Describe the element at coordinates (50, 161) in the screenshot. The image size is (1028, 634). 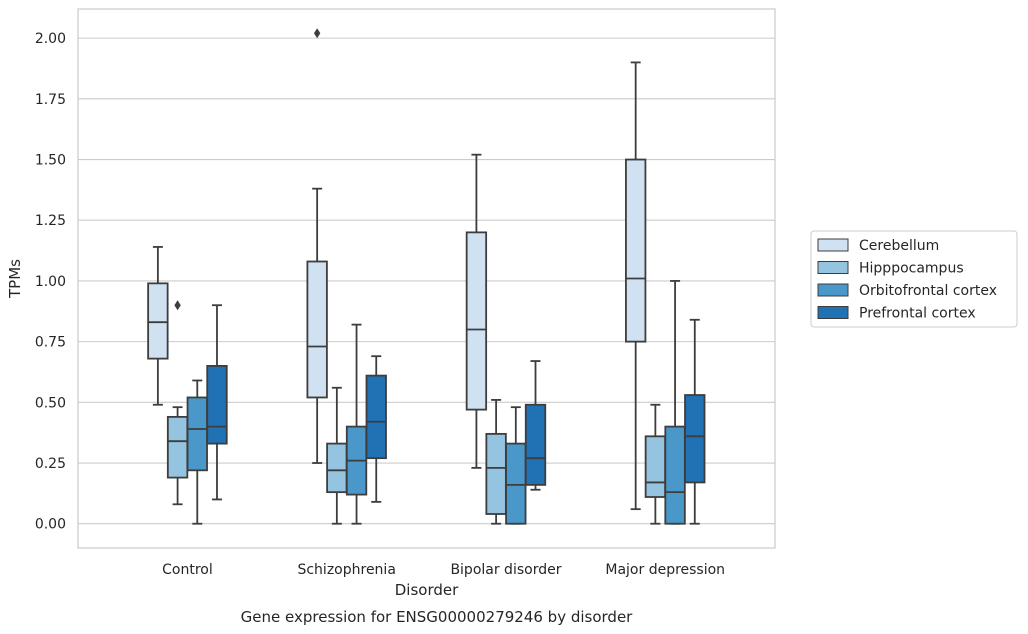
I see `y-tick-label: 1.50` at that location.